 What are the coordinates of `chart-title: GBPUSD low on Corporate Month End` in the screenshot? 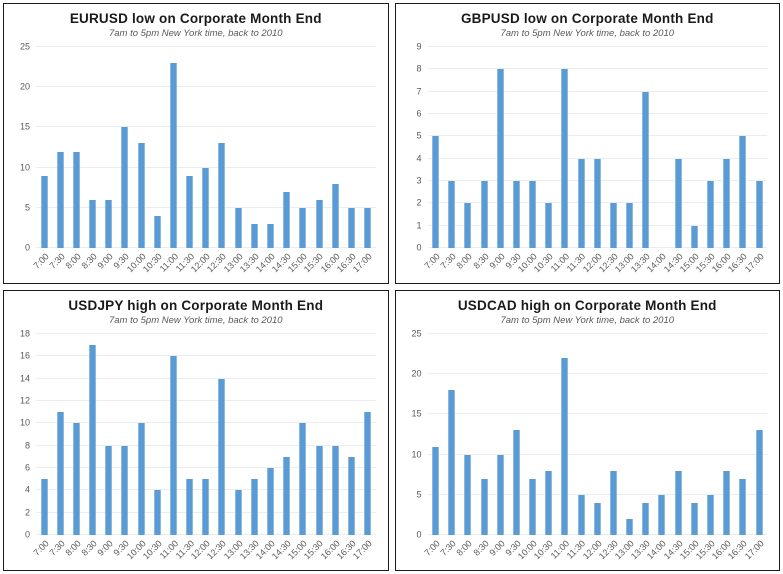 It's located at (587, 18).